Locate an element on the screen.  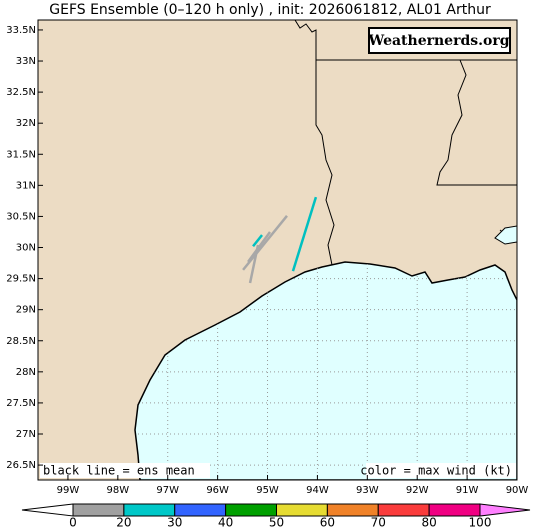
watermark: Weathernerds.org is located at coordinates (439, 41).